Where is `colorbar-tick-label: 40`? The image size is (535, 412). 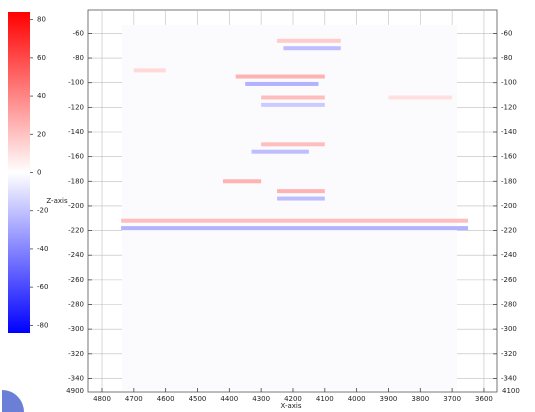 colorbar-tick-label: 40 is located at coordinates (41, 96).